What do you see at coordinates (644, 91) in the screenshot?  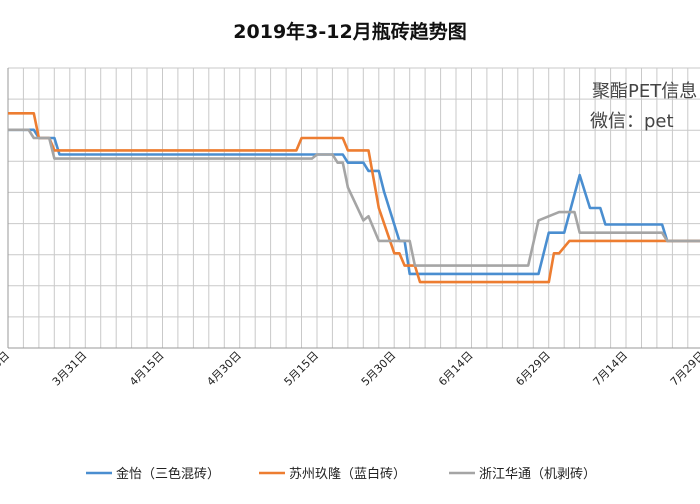 I see `watermark-line-1: 聚酯PET信息` at bounding box center [644, 91].